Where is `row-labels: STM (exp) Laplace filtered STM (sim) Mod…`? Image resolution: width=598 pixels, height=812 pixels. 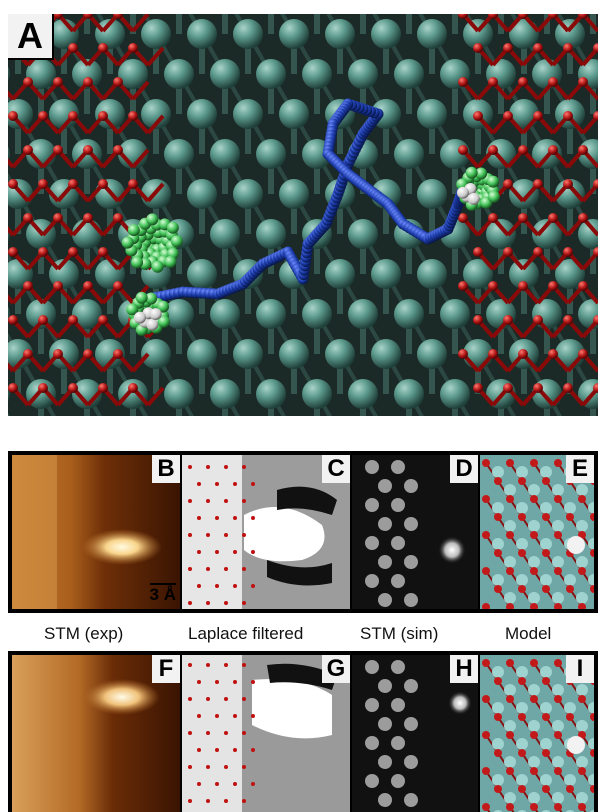
row-labels: STM (exp) Laplace filtered STM (sim) Mod… is located at coordinates (303, 634).